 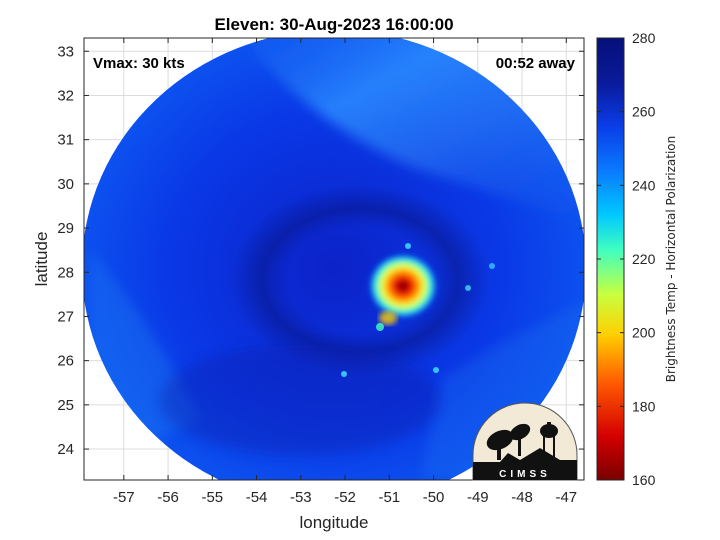 I want to click on y-tick-label: 33, so click(x=65, y=51).